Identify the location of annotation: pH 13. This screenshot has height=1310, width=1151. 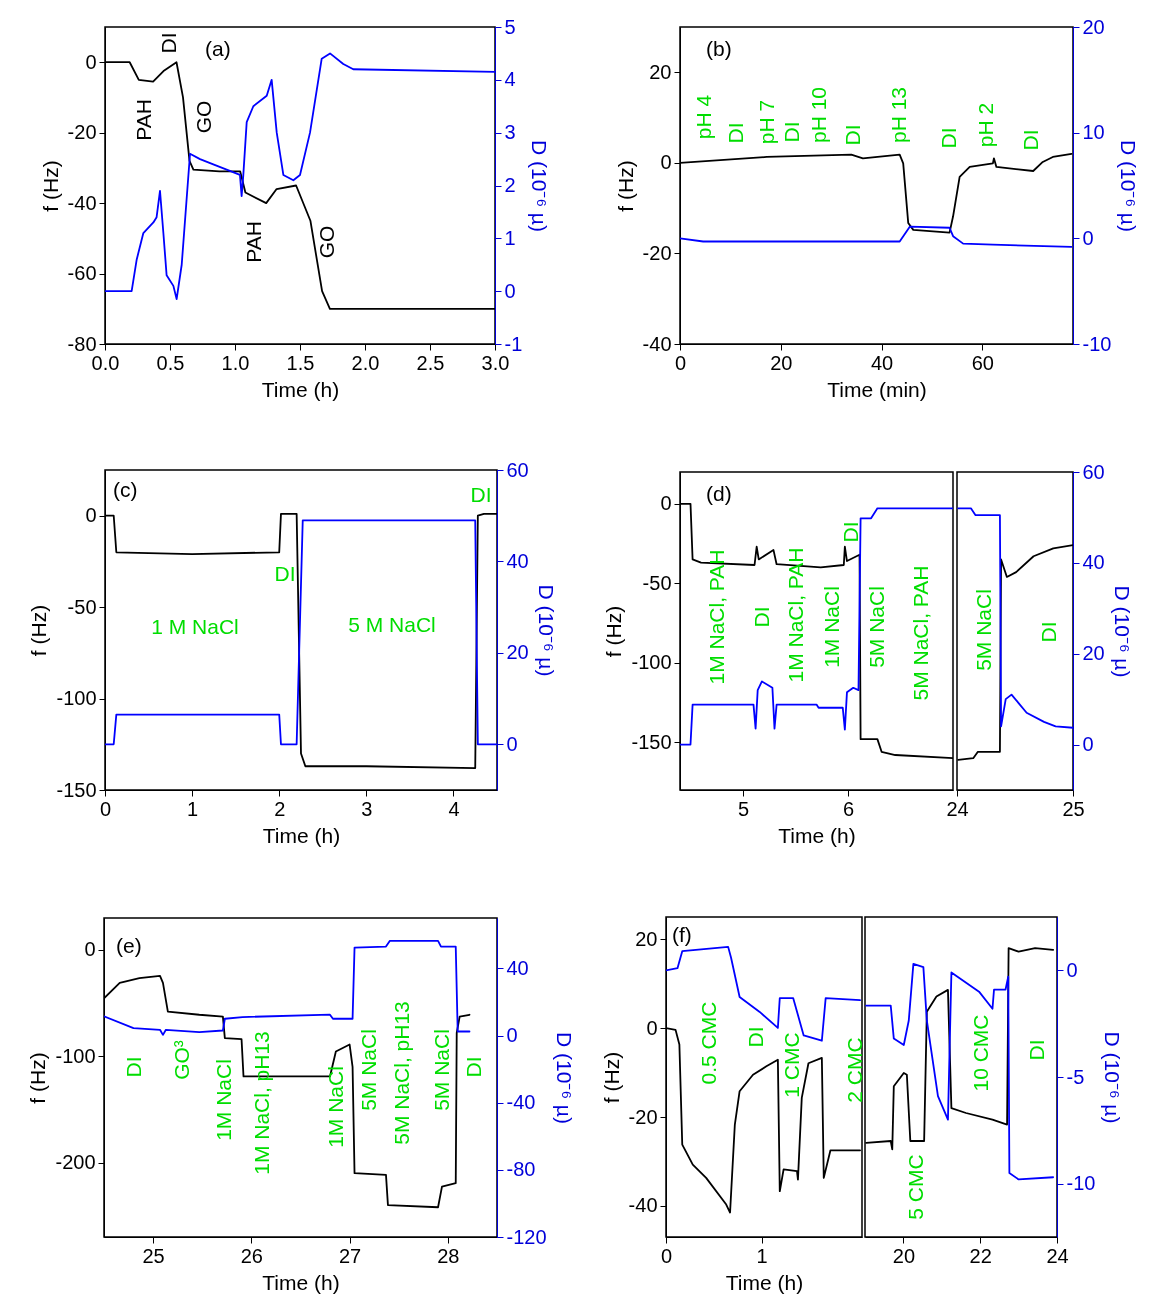
(898, 115).